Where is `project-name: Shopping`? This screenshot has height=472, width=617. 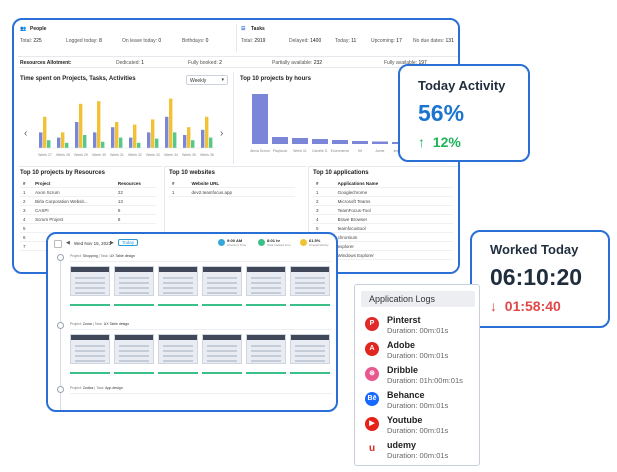
project-name: Shopping is located at coordinates (90, 256).